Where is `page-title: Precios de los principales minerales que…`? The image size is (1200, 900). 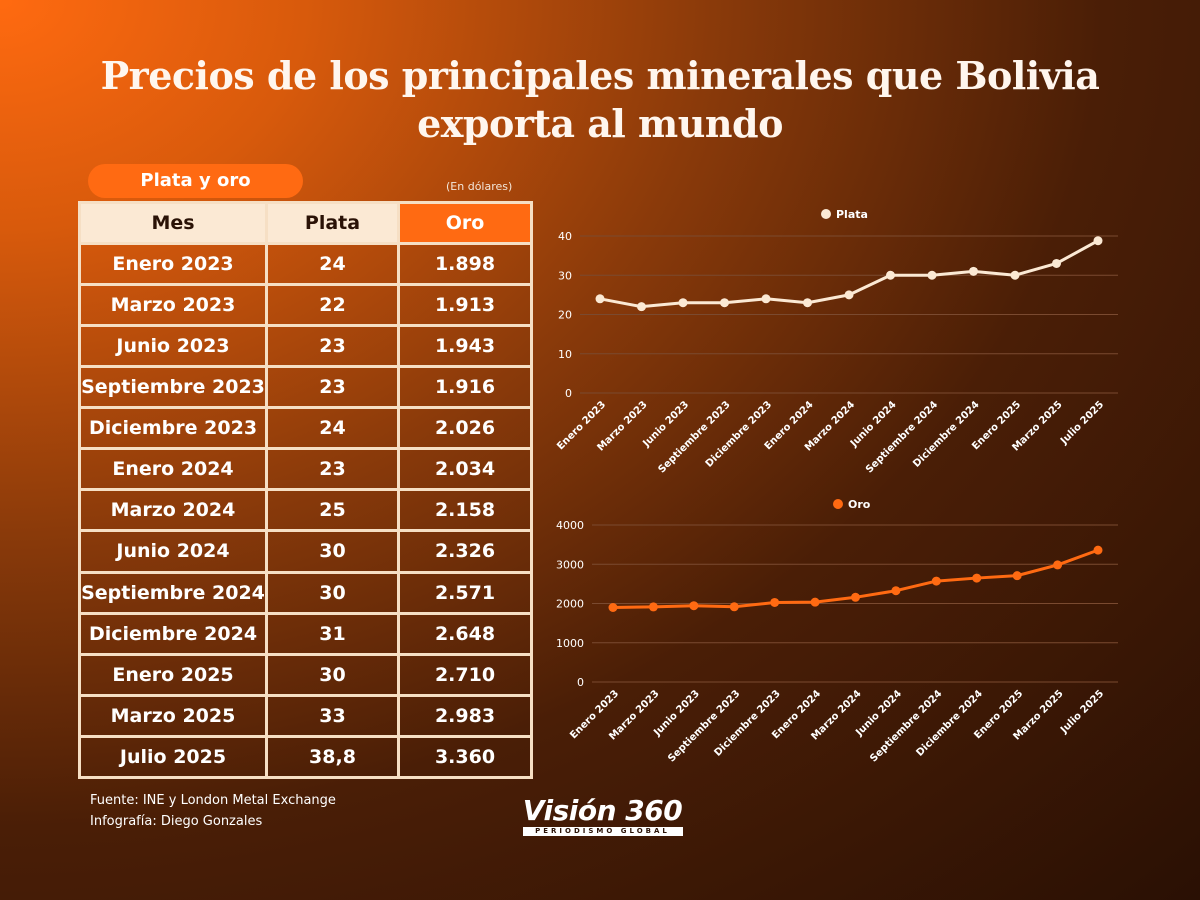
page-title: Precios de los principales minerales que… is located at coordinates (600, 100).